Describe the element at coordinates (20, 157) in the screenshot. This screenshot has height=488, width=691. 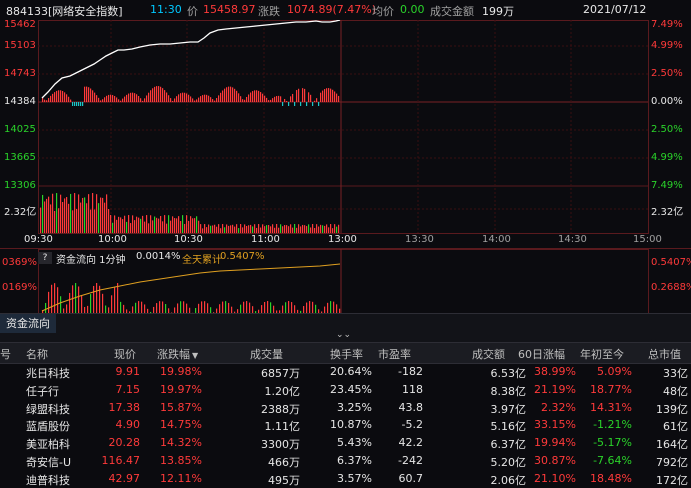
I see `axis-price-6: 13665` at that location.